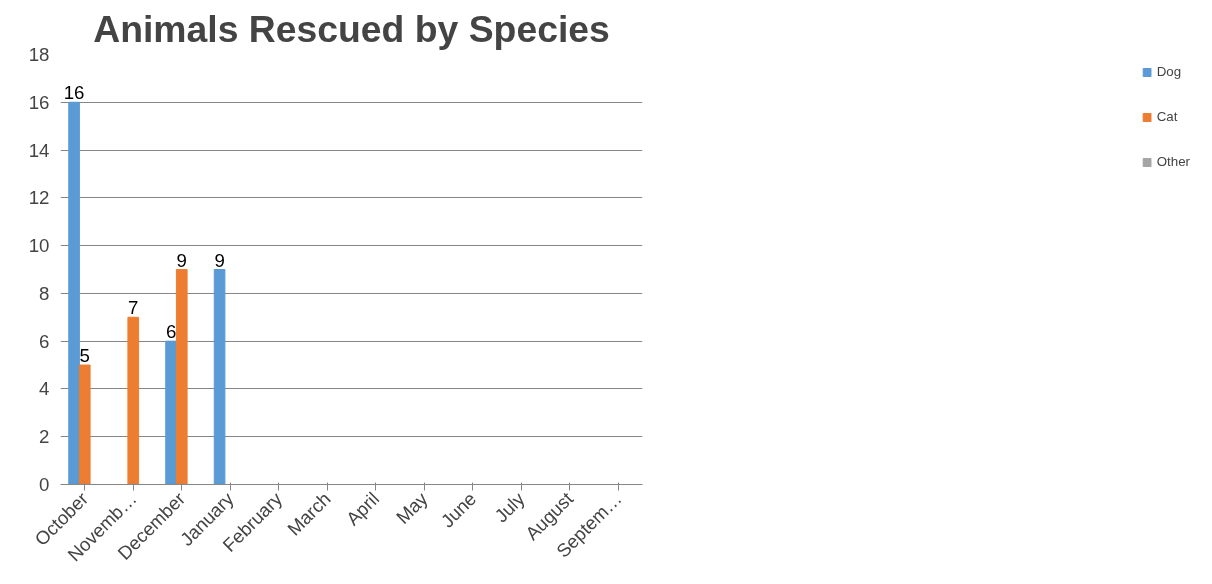  I want to click on data-label: 6, so click(171, 332).